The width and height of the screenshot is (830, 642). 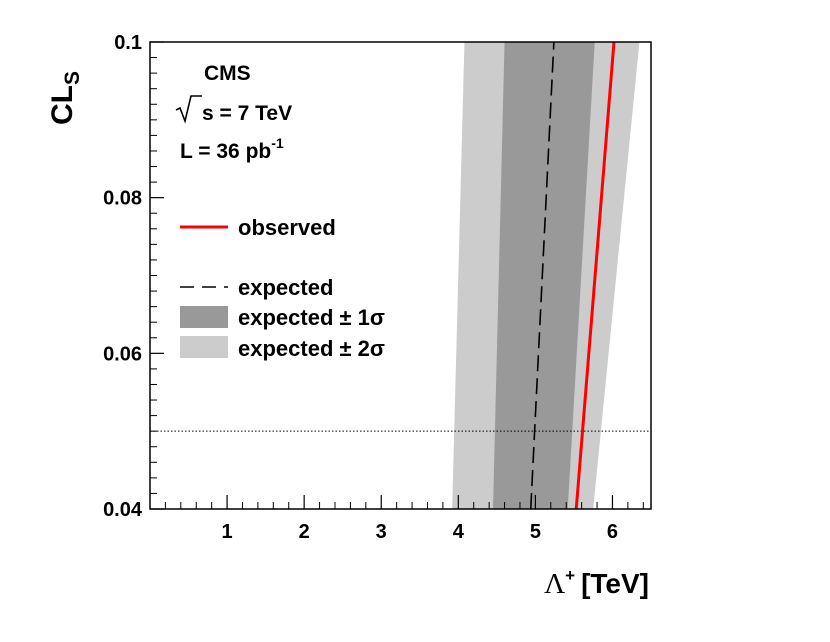 What do you see at coordinates (287, 227) in the screenshot?
I see `legend-observed-label: observed` at bounding box center [287, 227].